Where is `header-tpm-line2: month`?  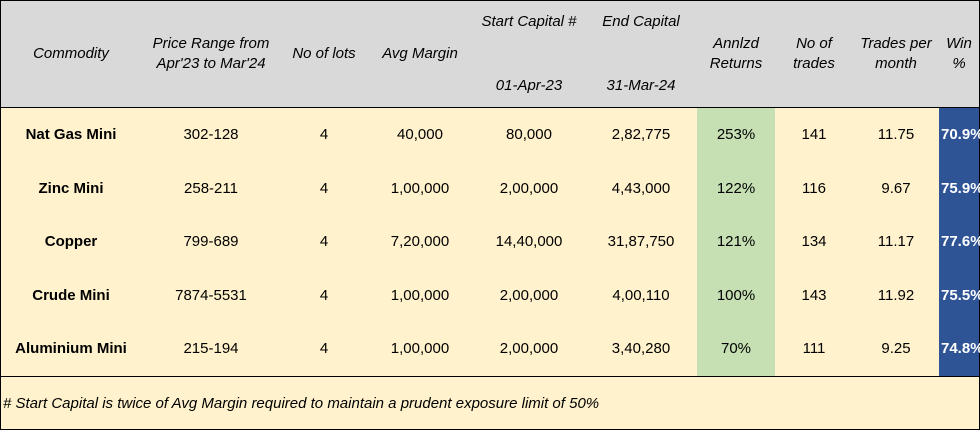 header-tpm-line2: month is located at coordinates (896, 63).